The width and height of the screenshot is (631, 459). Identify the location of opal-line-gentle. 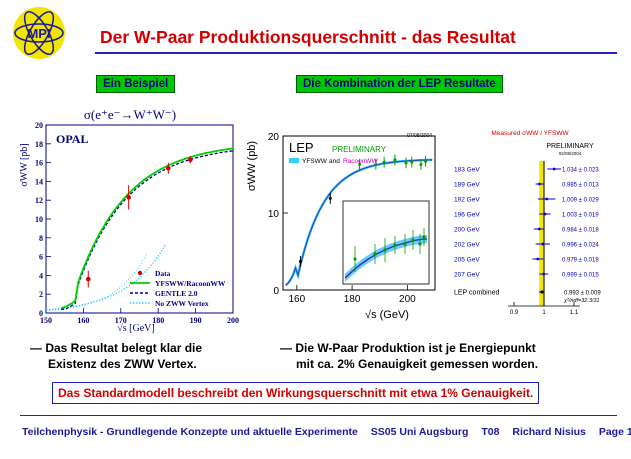
(147, 230).